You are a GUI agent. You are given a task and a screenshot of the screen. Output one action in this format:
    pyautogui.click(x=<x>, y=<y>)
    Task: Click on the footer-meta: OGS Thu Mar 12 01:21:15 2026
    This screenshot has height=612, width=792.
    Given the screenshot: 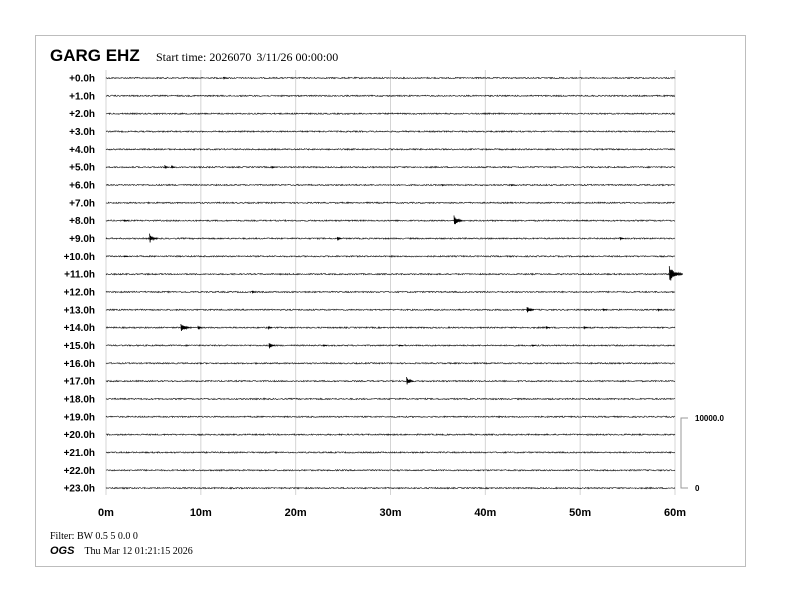 What is the action you would take?
    pyautogui.click(x=121, y=551)
    